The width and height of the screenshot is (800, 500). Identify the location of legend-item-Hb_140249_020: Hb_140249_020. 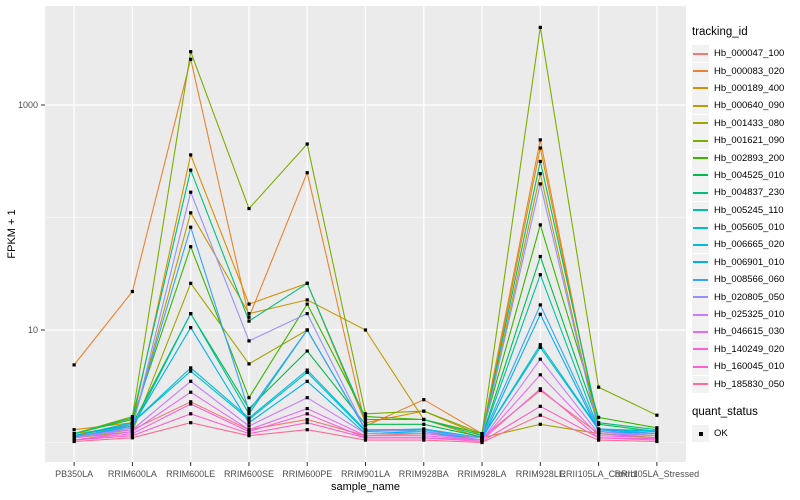
(745, 349).